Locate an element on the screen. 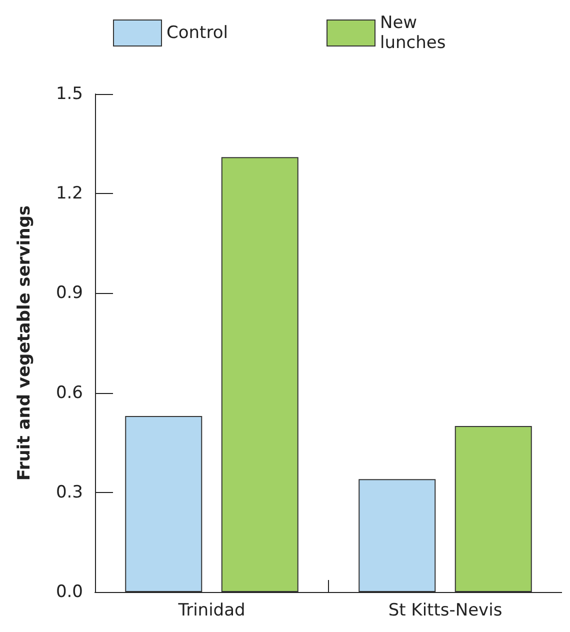 The height and width of the screenshot is (632, 570). x-tick-label: Trinidad is located at coordinates (211, 610).